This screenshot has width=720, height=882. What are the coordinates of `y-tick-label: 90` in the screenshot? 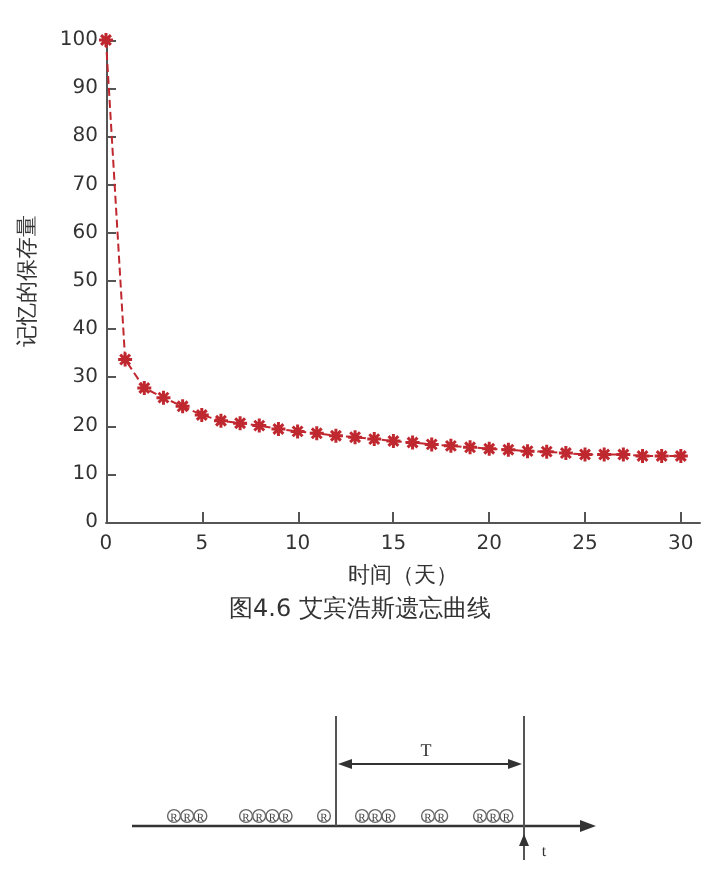 It's located at (85, 88).